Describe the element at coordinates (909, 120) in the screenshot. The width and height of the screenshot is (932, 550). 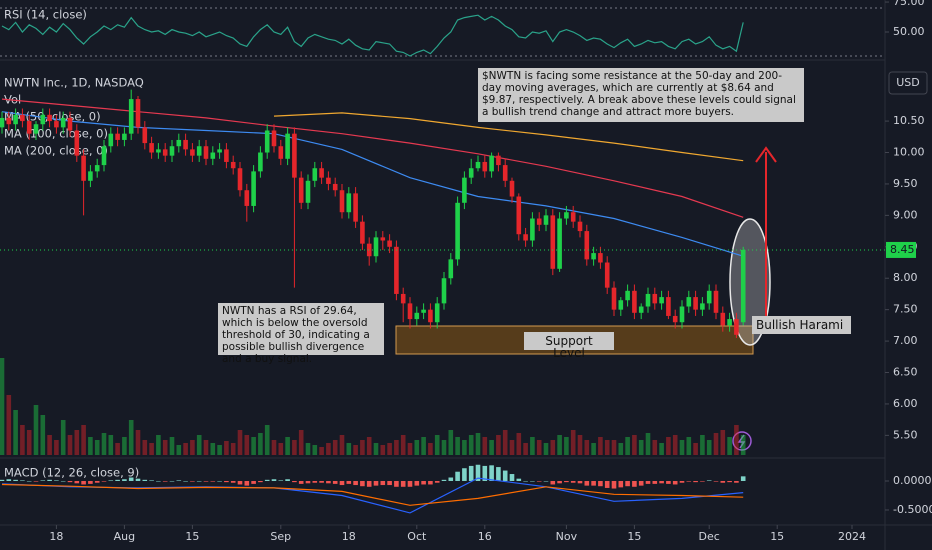
I see `y-tick-label: 10.50` at that location.